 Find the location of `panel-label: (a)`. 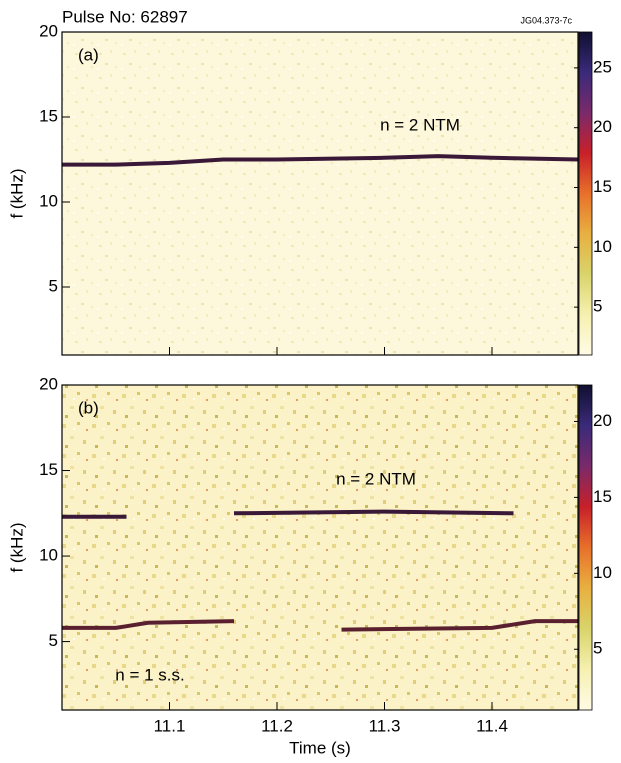

panel-label: (a) is located at coordinates (88, 54).